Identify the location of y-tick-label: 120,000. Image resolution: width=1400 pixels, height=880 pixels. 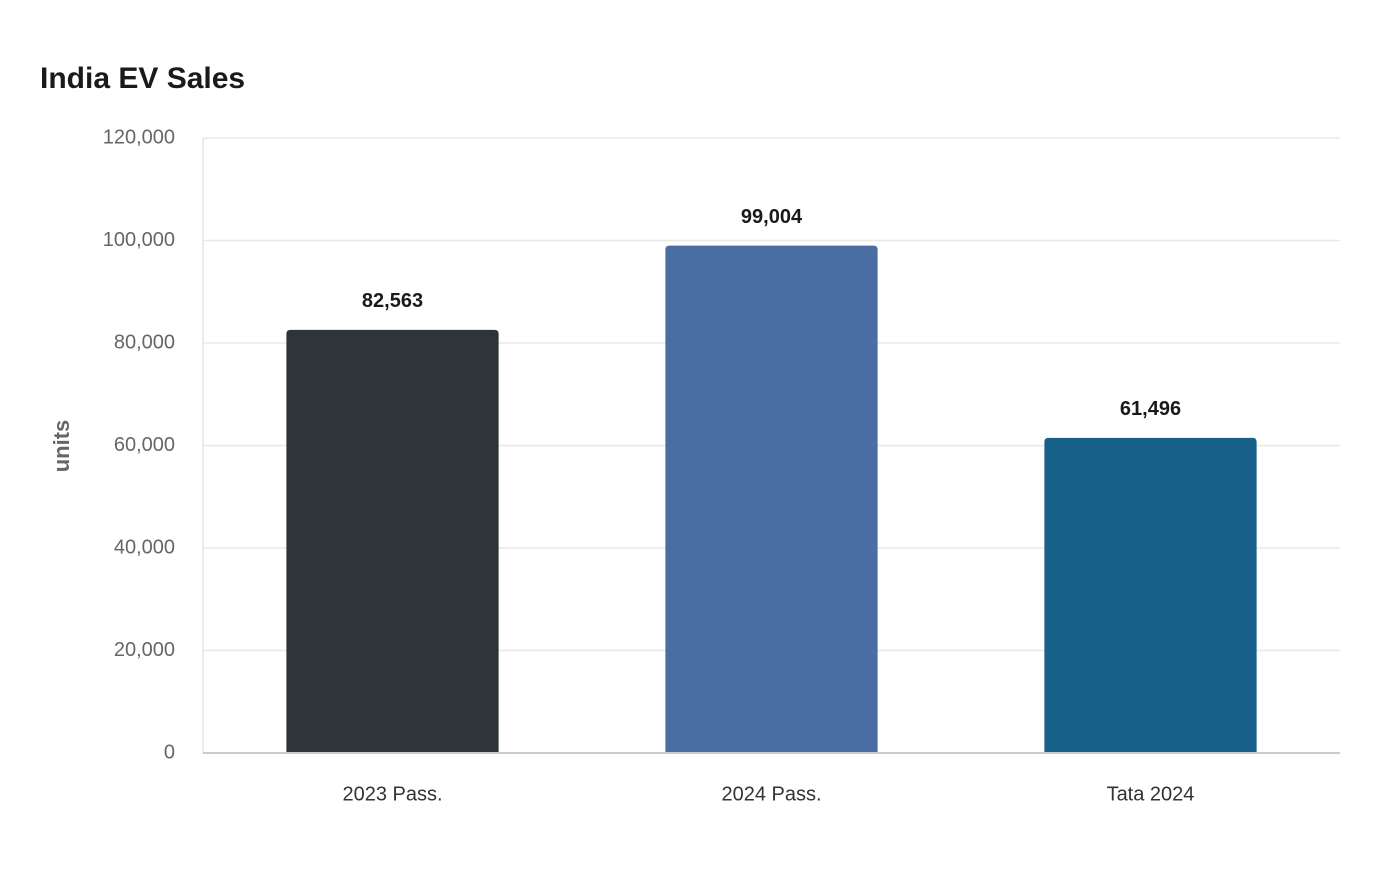
(139, 137).